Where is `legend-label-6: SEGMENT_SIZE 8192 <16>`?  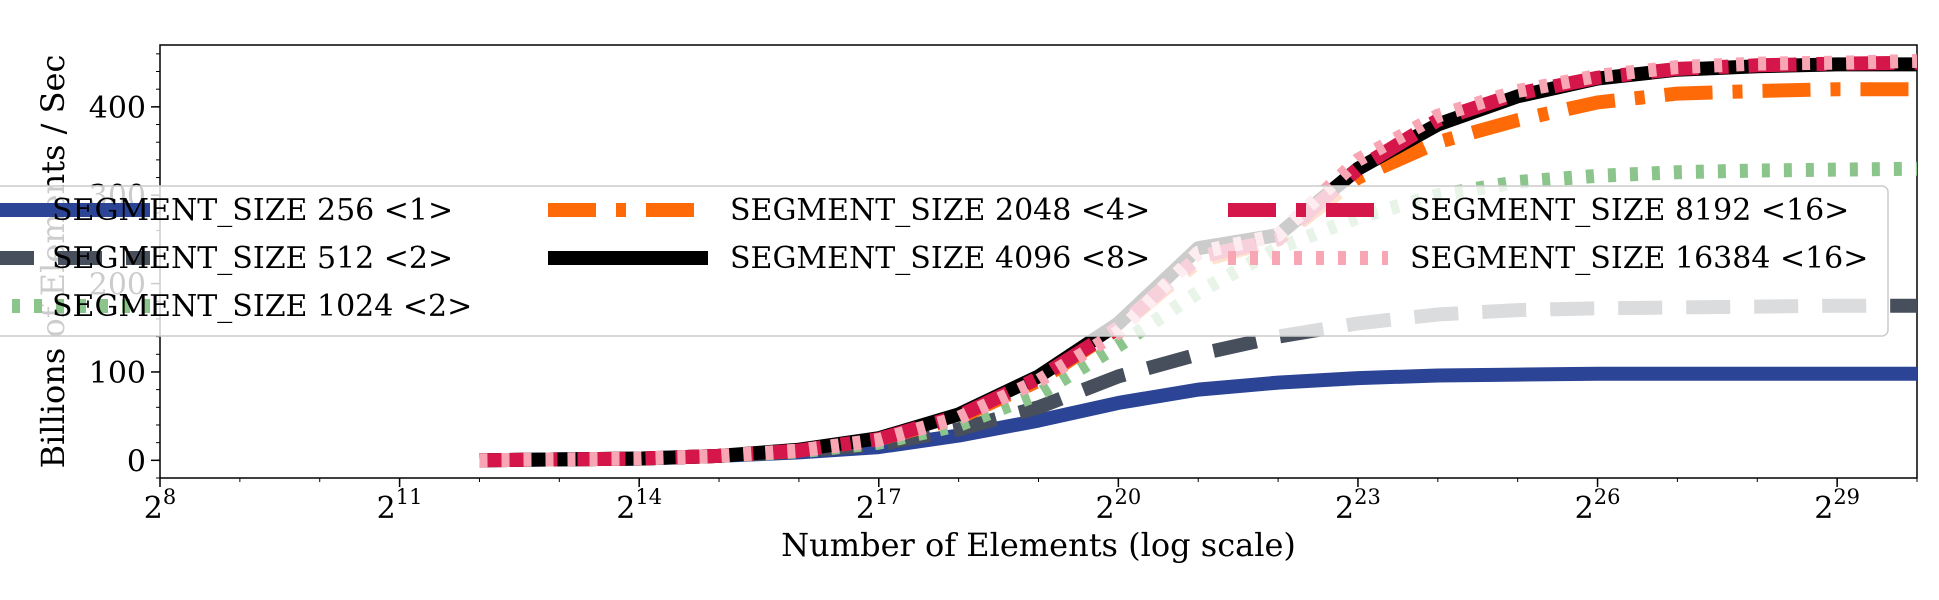 legend-label-6: SEGMENT_SIZE 8192 <16> is located at coordinates (1629, 210).